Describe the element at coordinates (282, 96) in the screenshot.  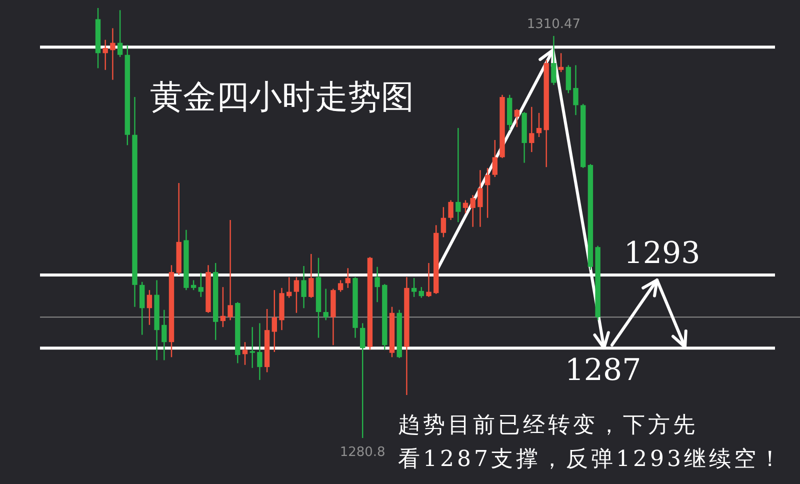
I see `title: 黄金四小时走势图` at that location.